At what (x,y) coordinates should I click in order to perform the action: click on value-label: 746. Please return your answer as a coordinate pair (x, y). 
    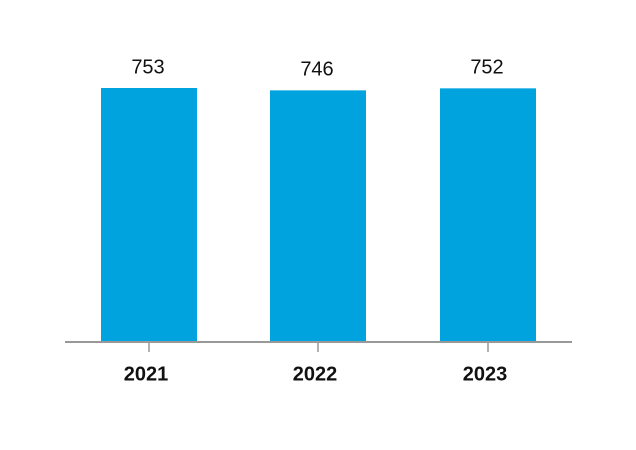
    Looking at the image, I should click on (316, 70).